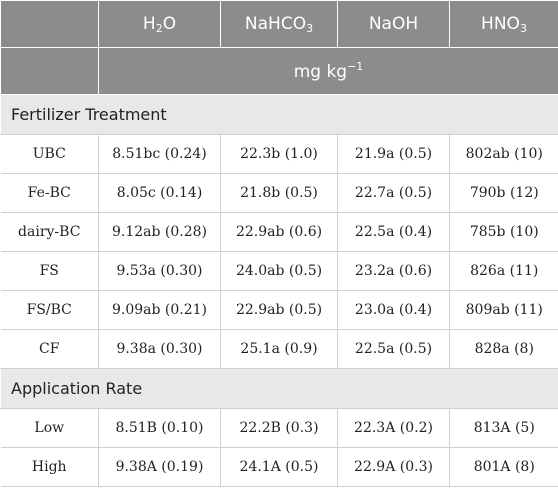 The width and height of the screenshot is (558, 488). Describe the element at coordinates (393, 271) in the screenshot. I see `value-cell: 23.2a (0.6)` at that location.